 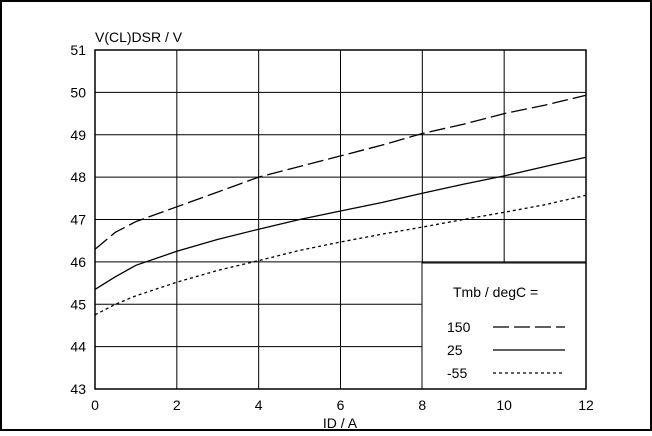 I want to click on y-tick-label: 49, so click(x=78, y=135).